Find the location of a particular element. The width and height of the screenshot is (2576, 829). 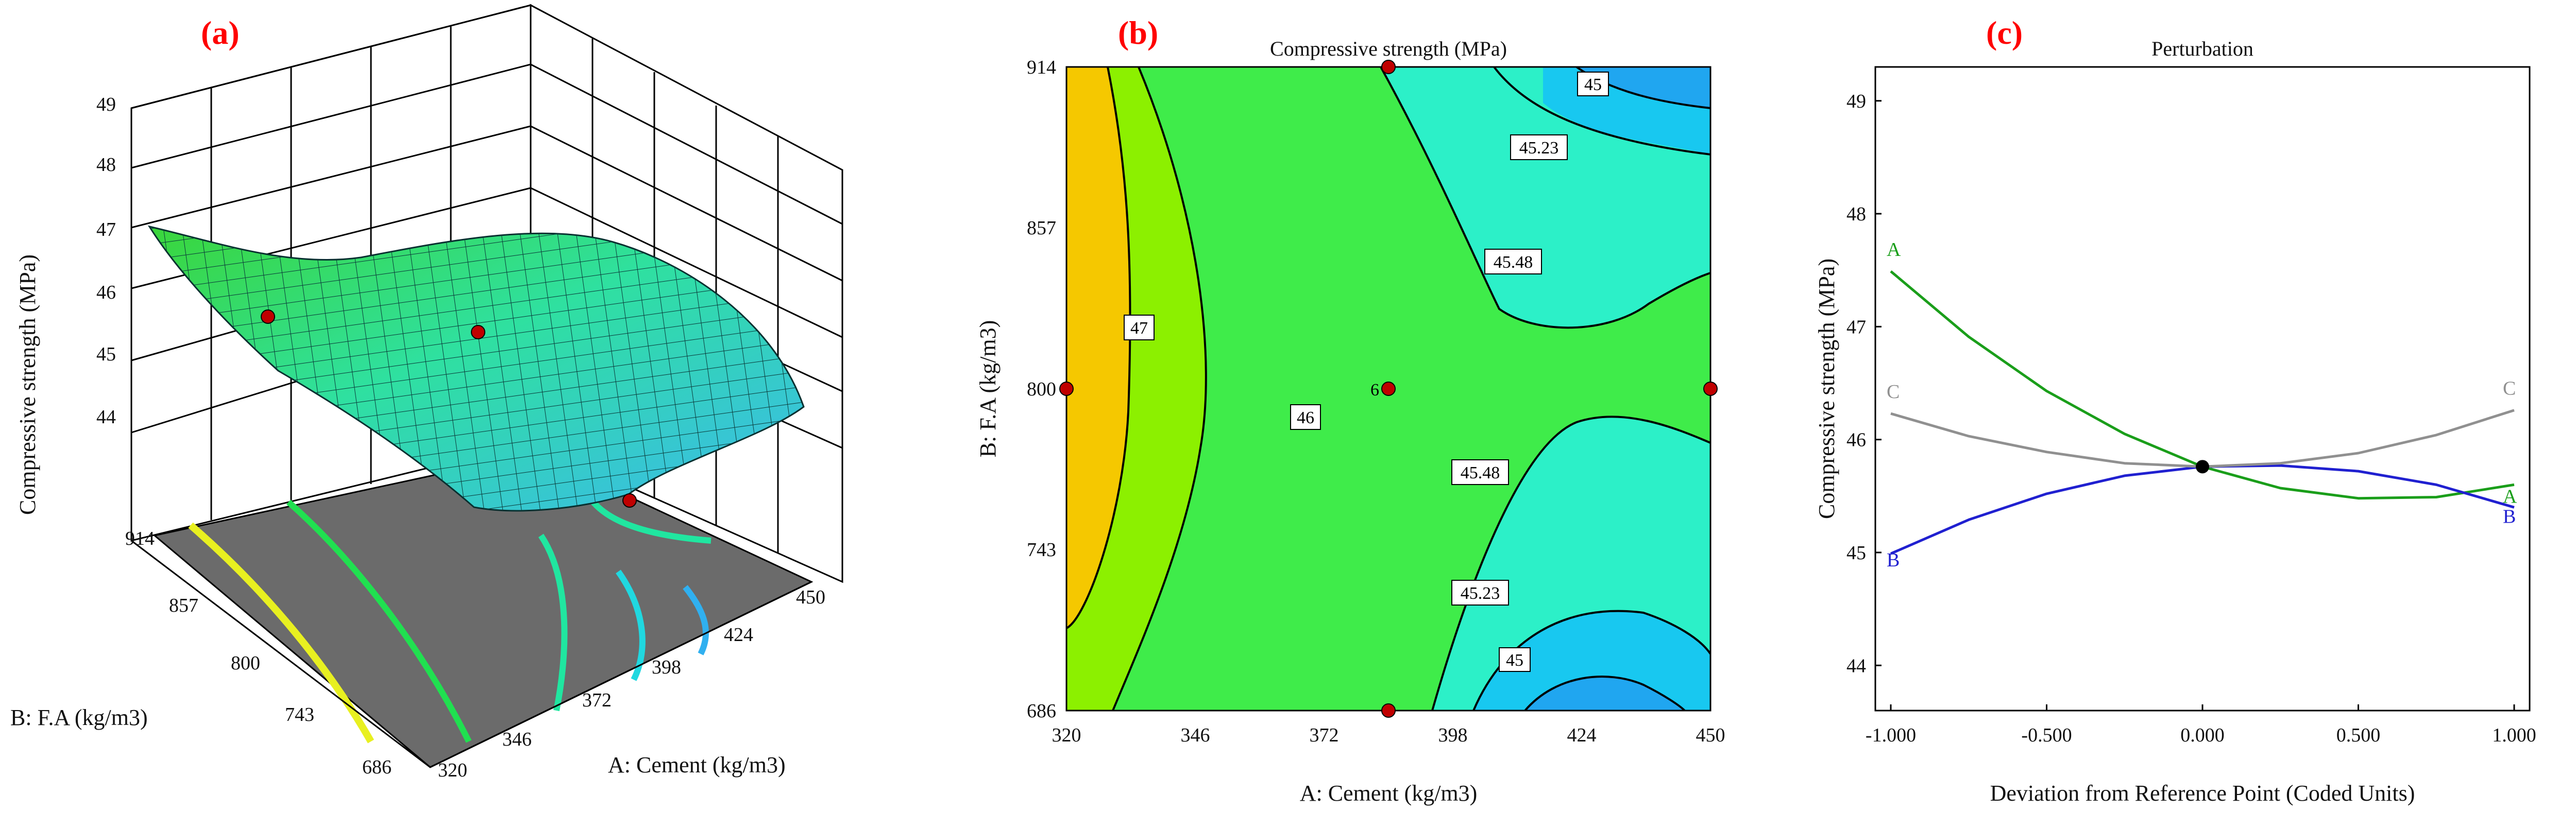

panel-b-title: Compressive strength (MPa) is located at coordinates (1388, 48).